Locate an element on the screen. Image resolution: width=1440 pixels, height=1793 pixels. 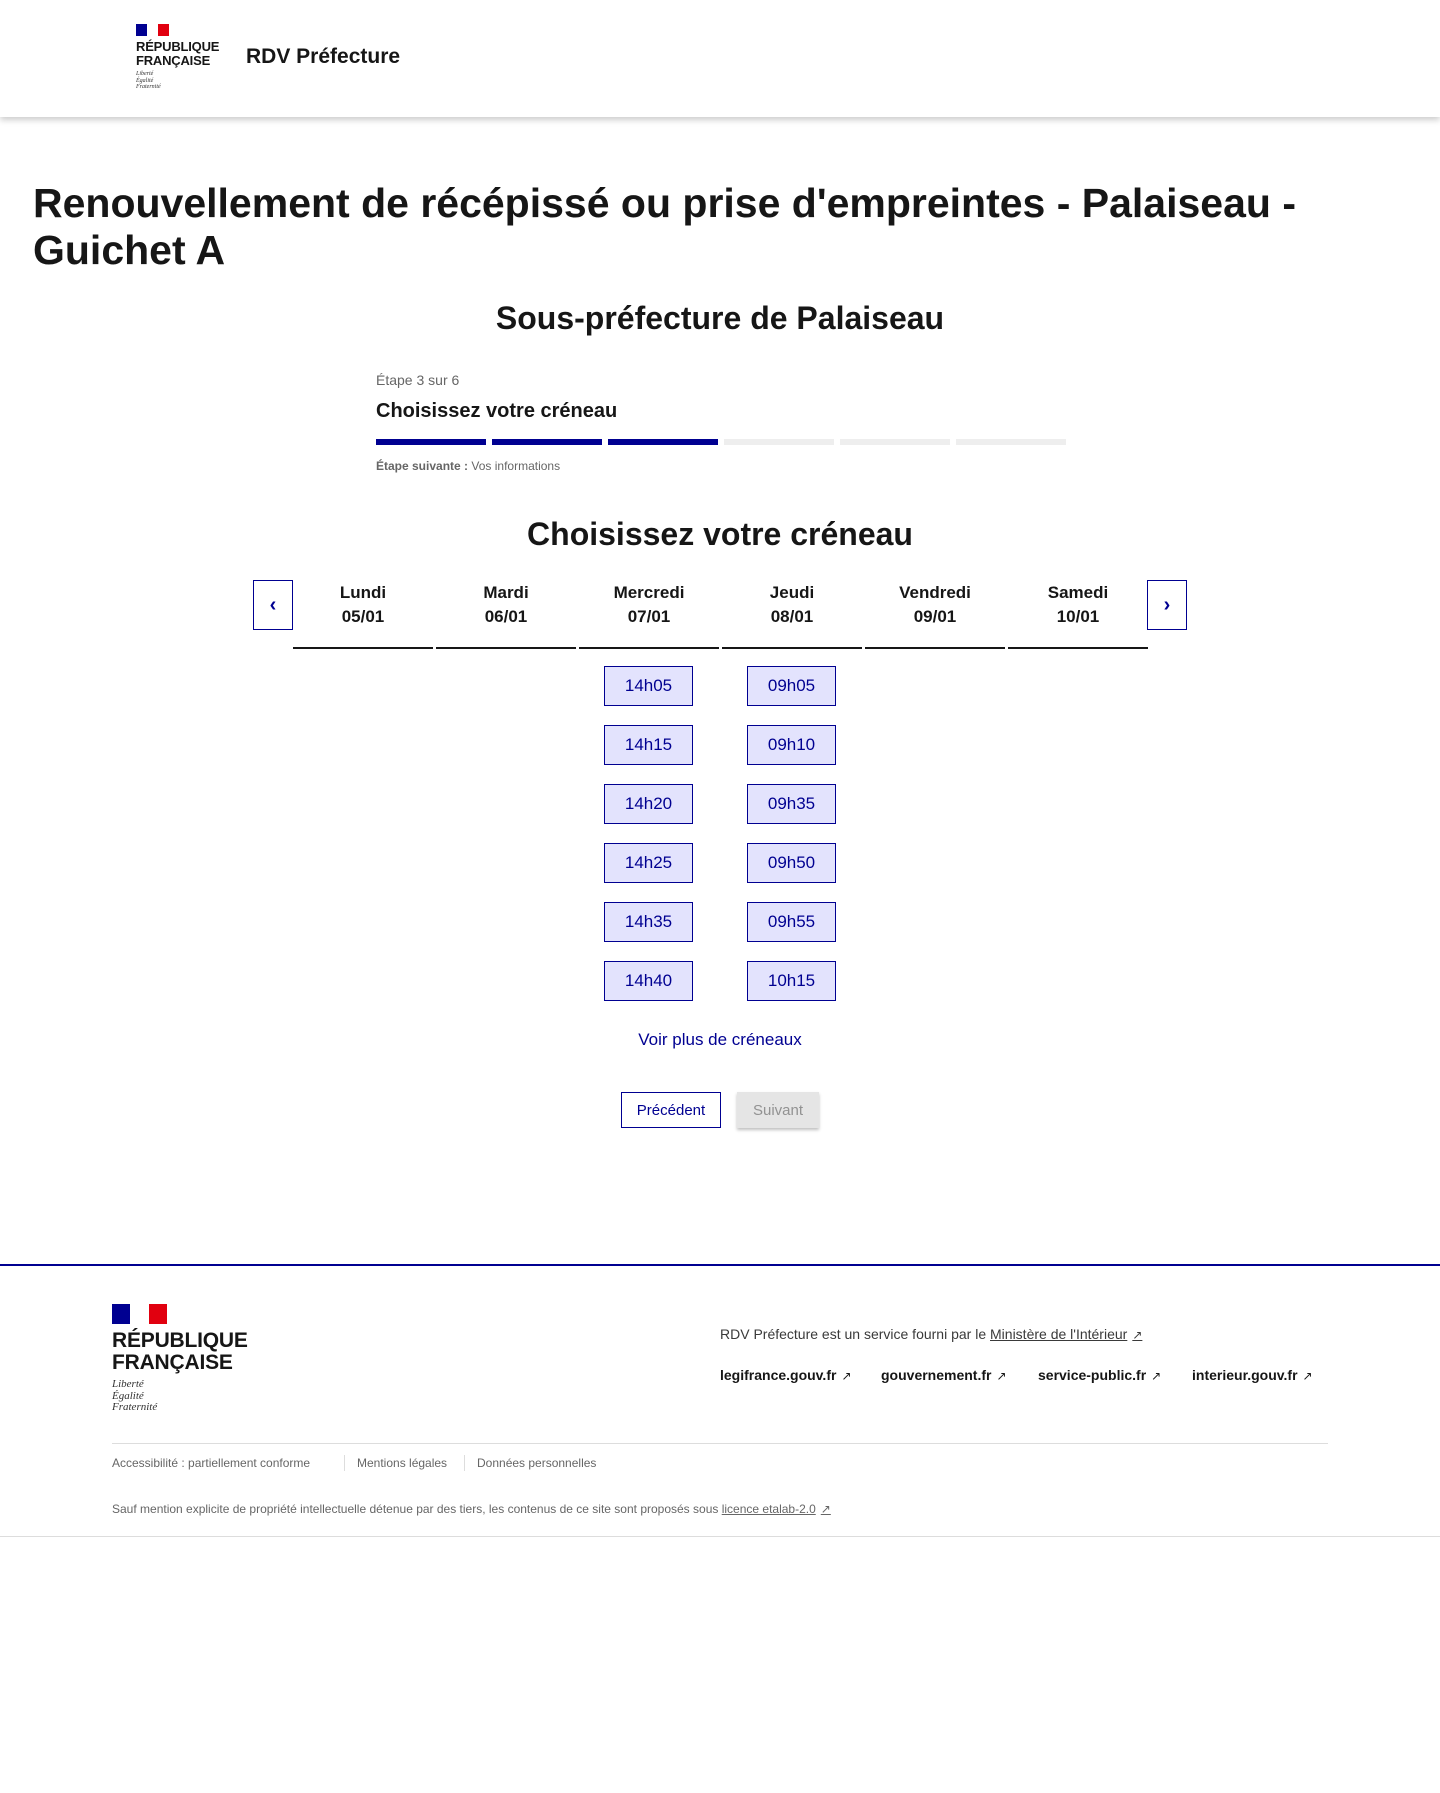
footer-top-border is located at coordinates (720, 1265).